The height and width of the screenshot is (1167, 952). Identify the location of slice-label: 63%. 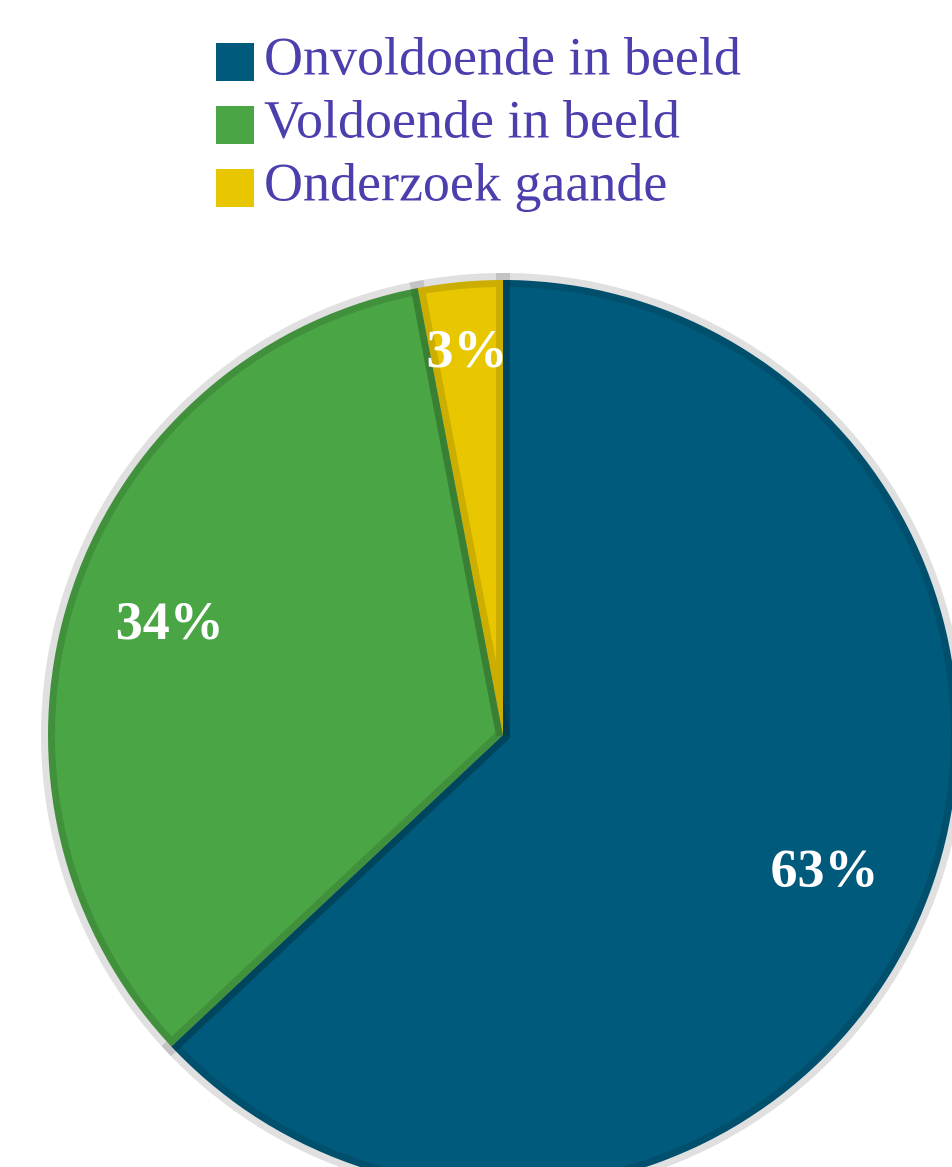
(825, 869).